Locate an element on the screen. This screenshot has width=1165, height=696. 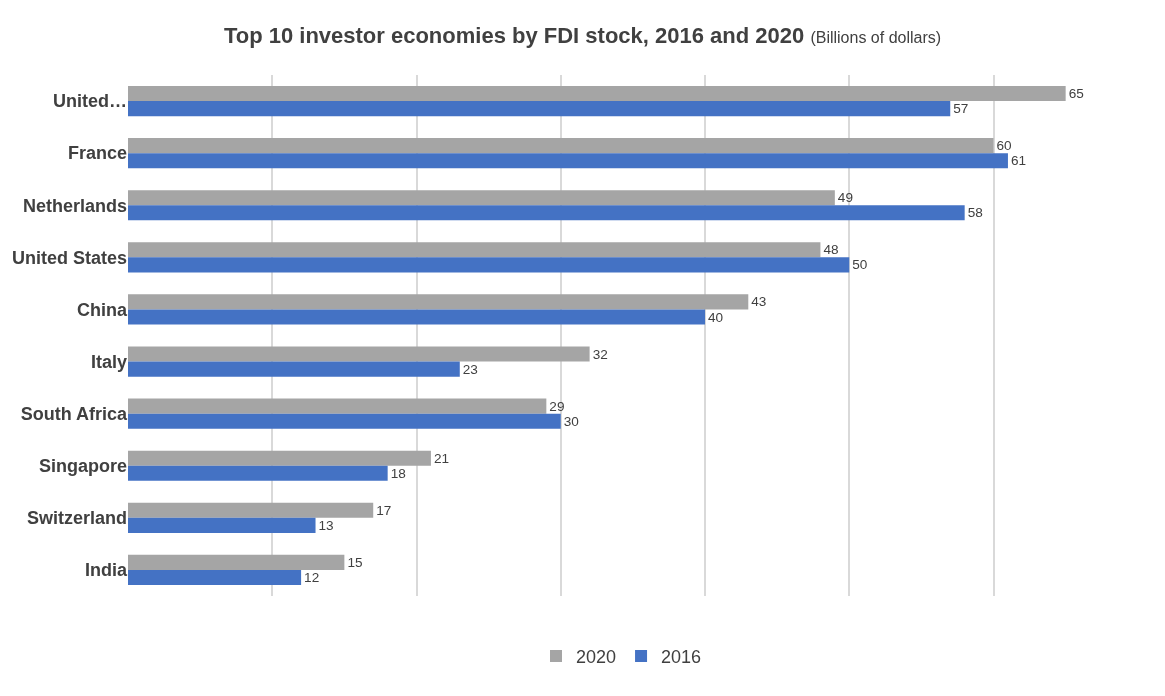
y-tick-label: United States is located at coordinates (69, 257).